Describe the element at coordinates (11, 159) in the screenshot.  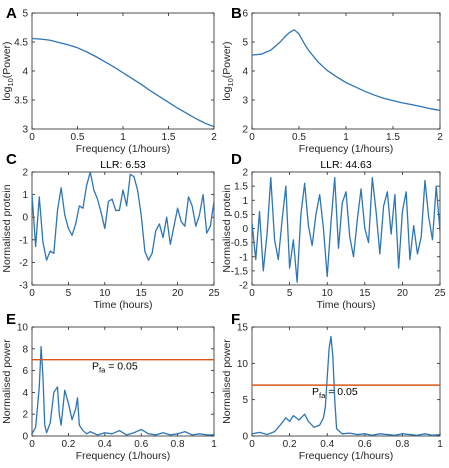
I see `panel-letter: C` at that location.